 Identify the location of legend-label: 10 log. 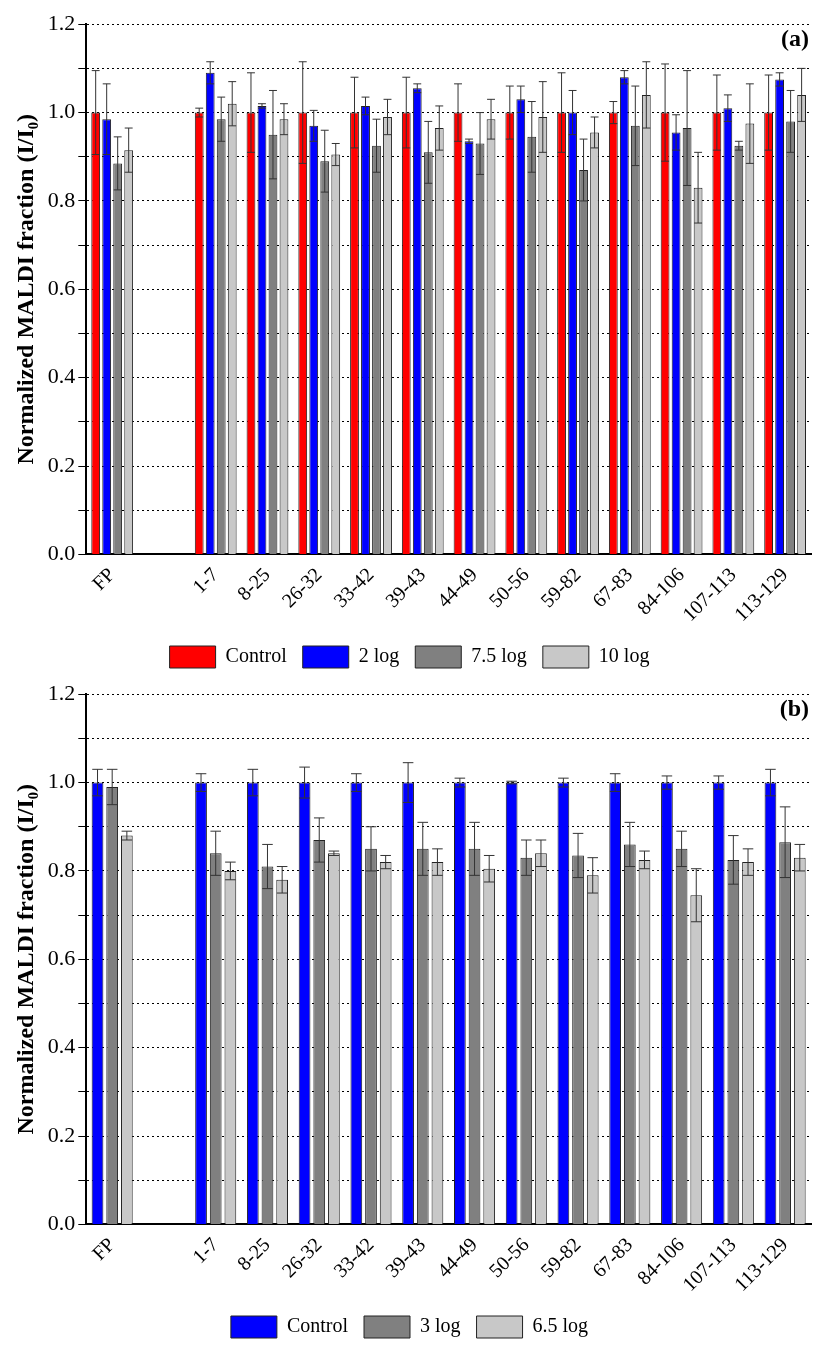
(624, 656).